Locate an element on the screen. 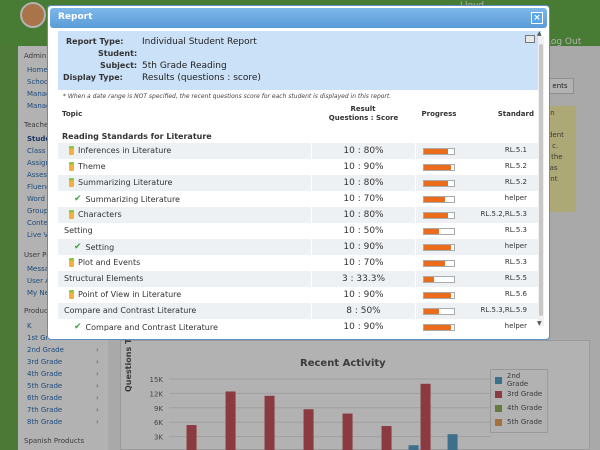  topic-cell: Structural Elements is located at coordinates (103, 278).